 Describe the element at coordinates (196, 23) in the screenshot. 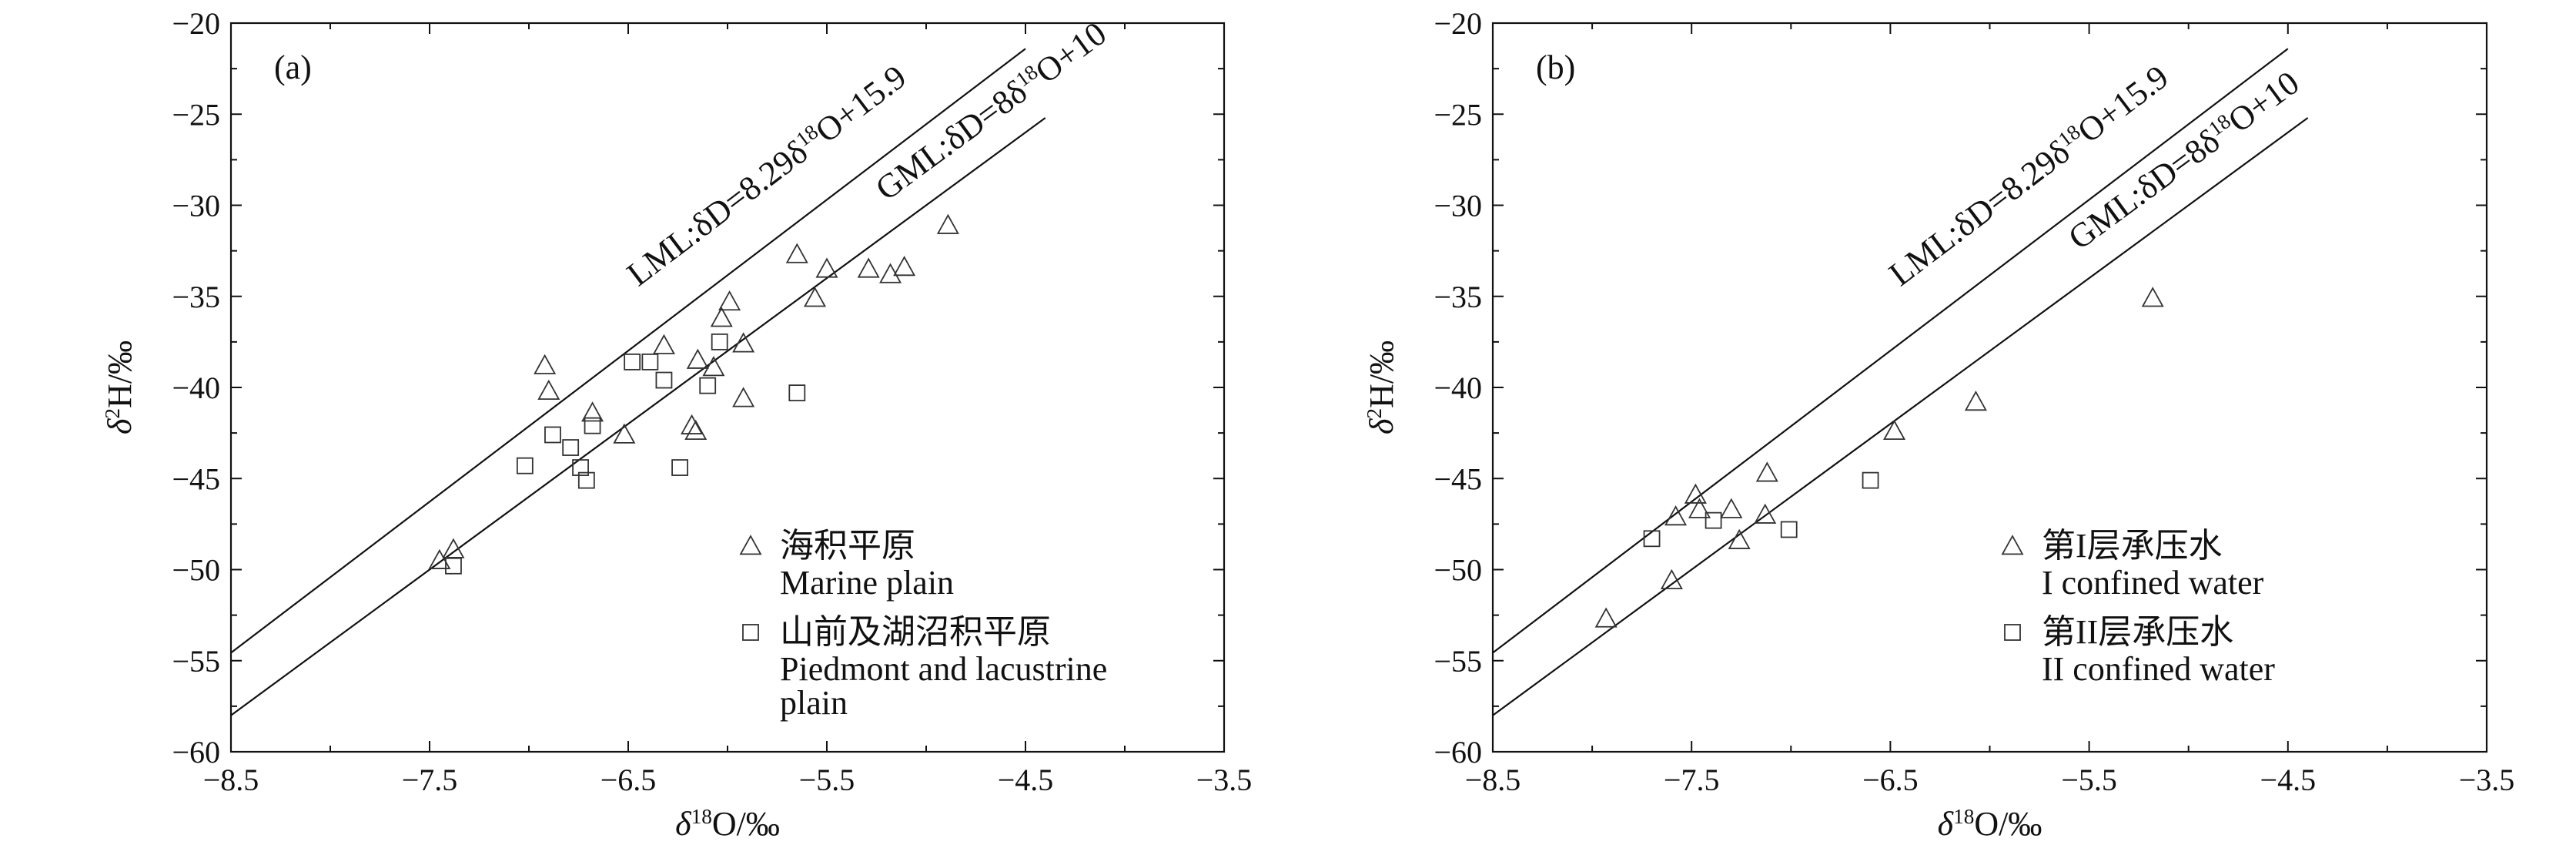

I see `y-tick-label: −20` at that location.